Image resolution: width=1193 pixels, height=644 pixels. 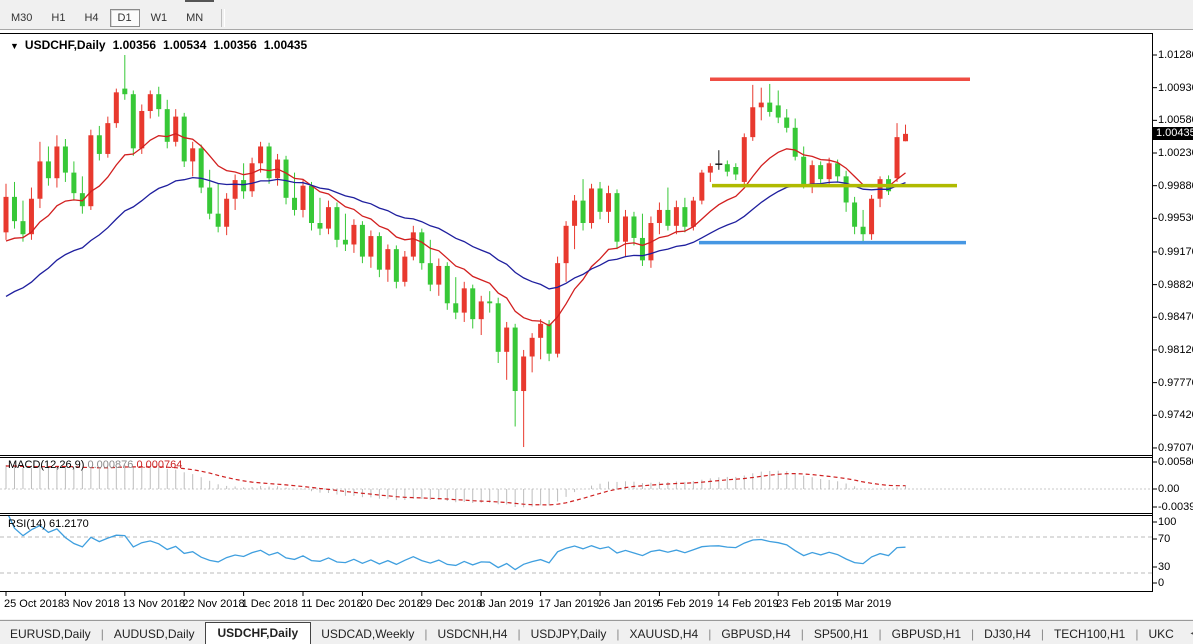 What do you see at coordinates (91, 604) in the screenshot?
I see `date-axis-label: 3 Nov 2018` at bounding box center [91, 604].